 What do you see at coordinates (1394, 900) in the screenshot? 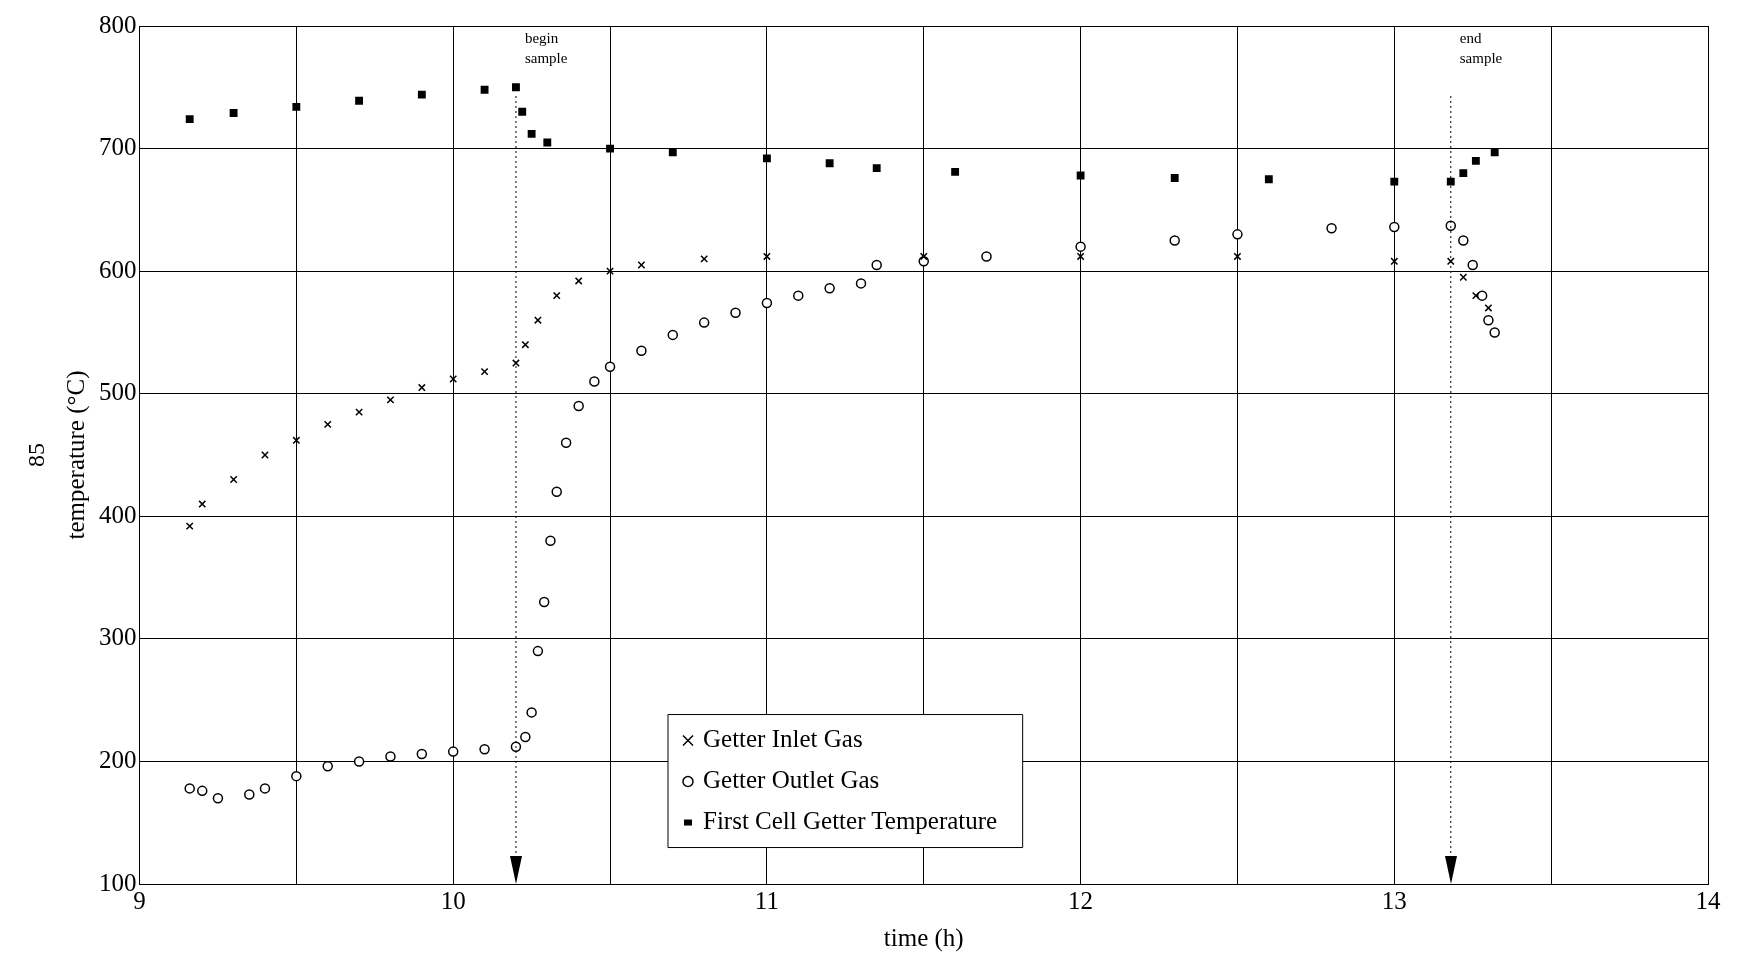
I see `x-tick-label: 13` at bounding box center [1394, 900].